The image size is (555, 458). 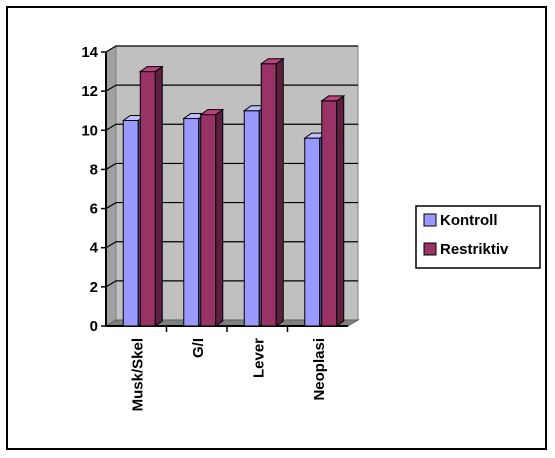 What do you see at coordinates (319, 369) in the screenshot?
I see `x-tick-label: Neoplasi` at bounding box center [319, 369].